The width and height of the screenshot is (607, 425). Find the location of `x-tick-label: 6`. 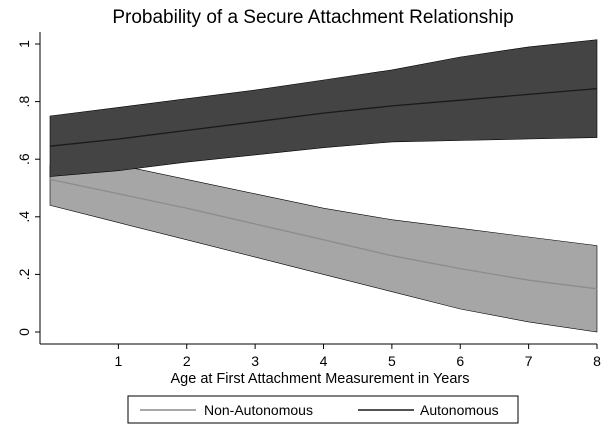

x-tick-label: 6 is located at coordinates (460, 361).